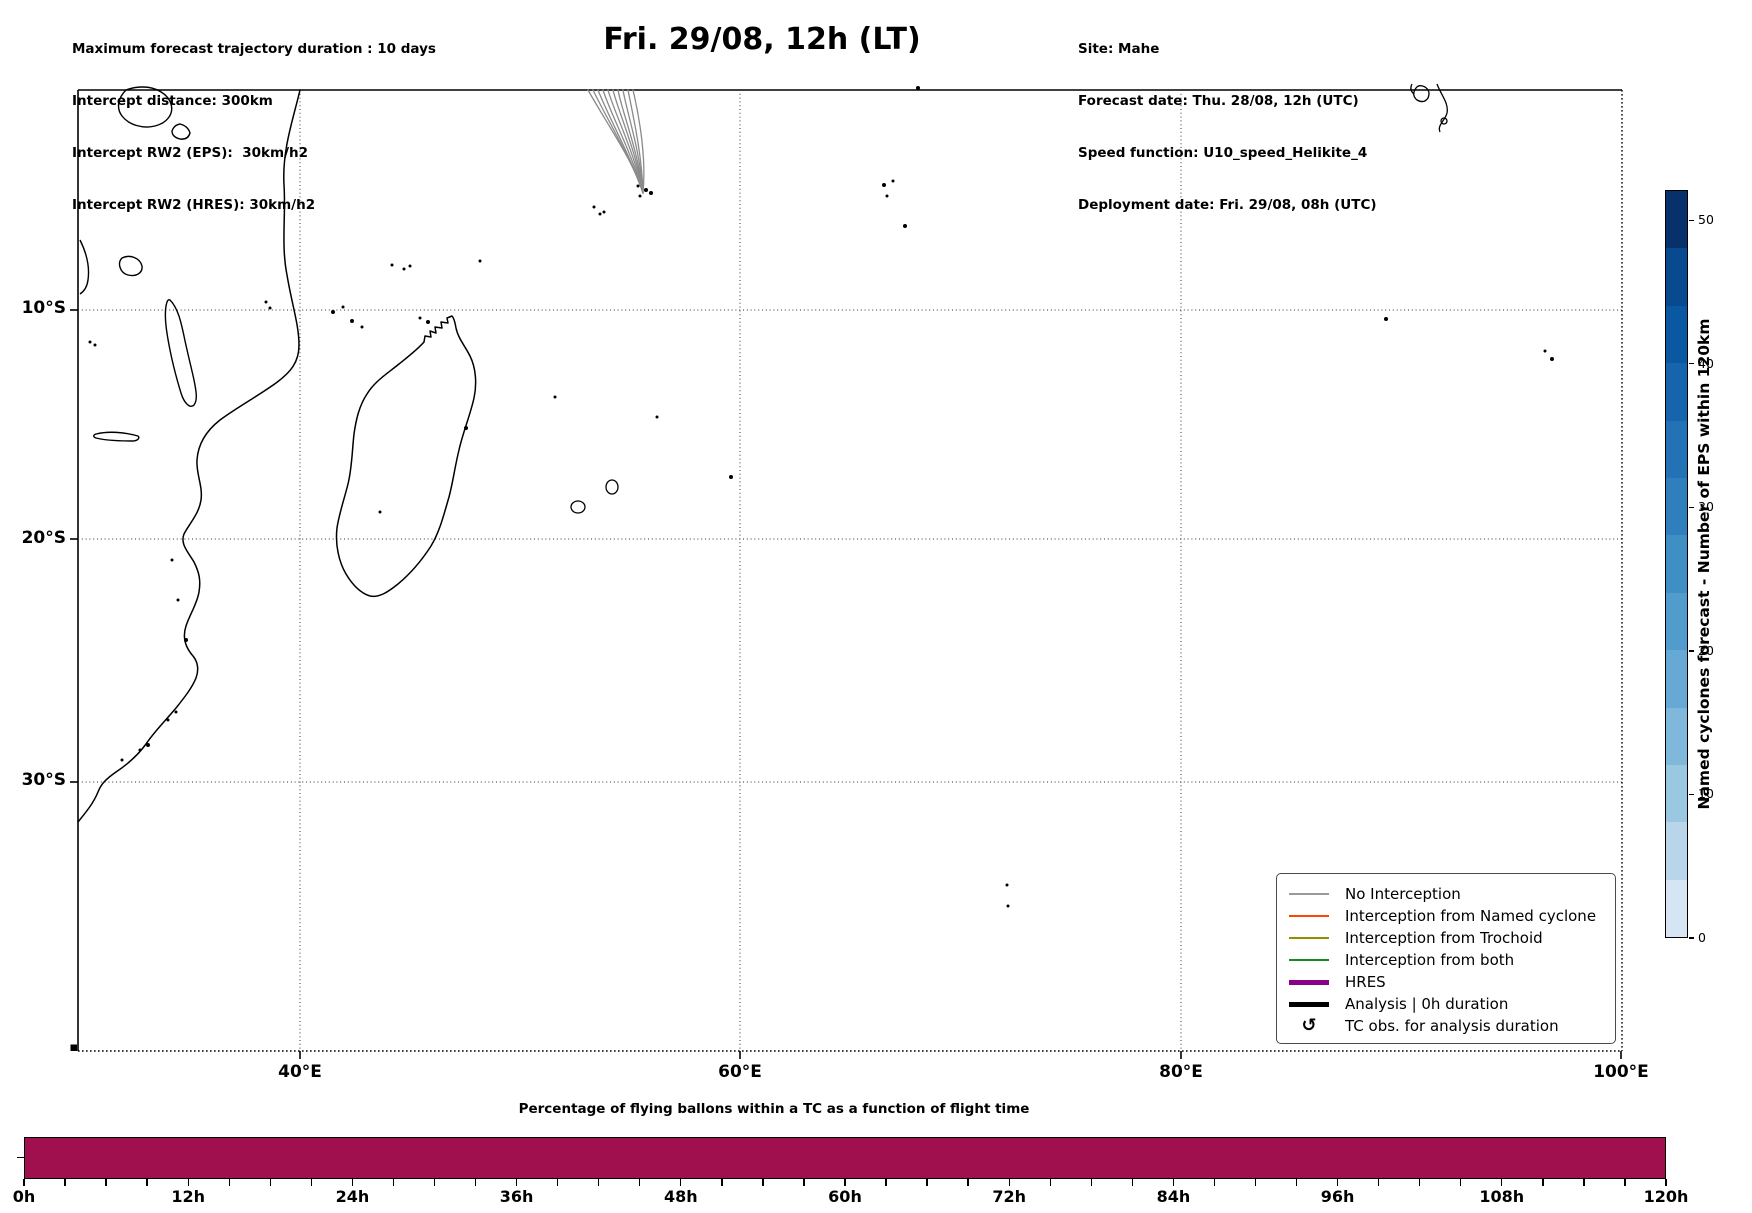 The image size is (1752, 1213). What do you see at coordinates (516, 1196) in the screenshot?
I see `bottom-axis-tick-label: 36h` at bounding box center [516, 1196].